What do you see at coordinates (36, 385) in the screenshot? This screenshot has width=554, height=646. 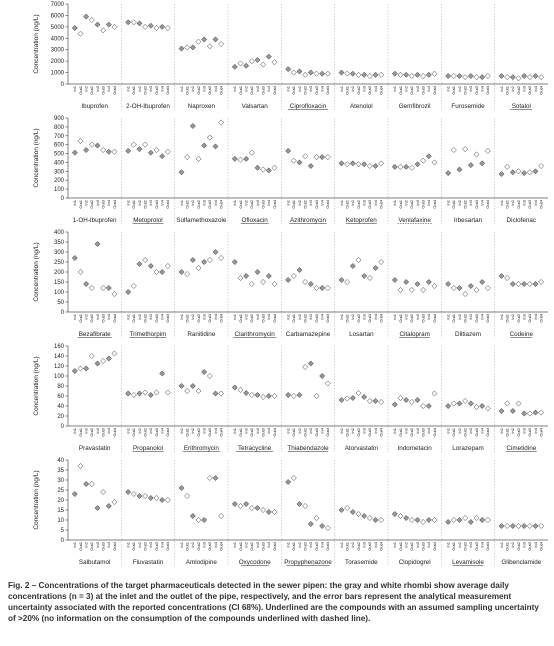 I see `y-axis-label: Concentration (ng/L)` at bounding box center [36, 385].